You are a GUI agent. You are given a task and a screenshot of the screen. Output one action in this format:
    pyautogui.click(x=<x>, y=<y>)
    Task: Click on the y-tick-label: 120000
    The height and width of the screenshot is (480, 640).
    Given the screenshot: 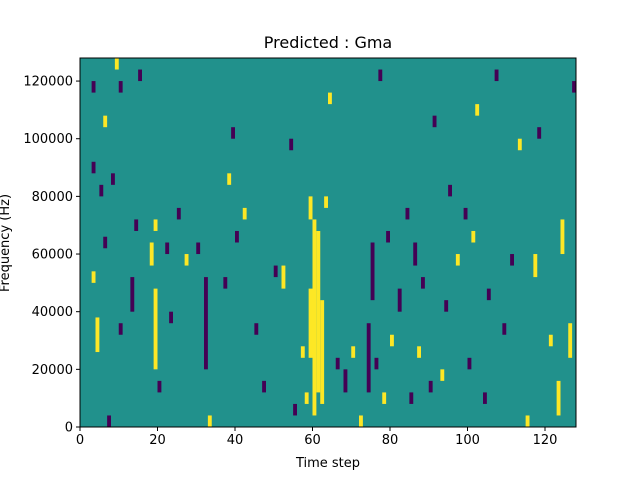 What is the action you would take?
    pyautogui.click(x=48, y=82)
    